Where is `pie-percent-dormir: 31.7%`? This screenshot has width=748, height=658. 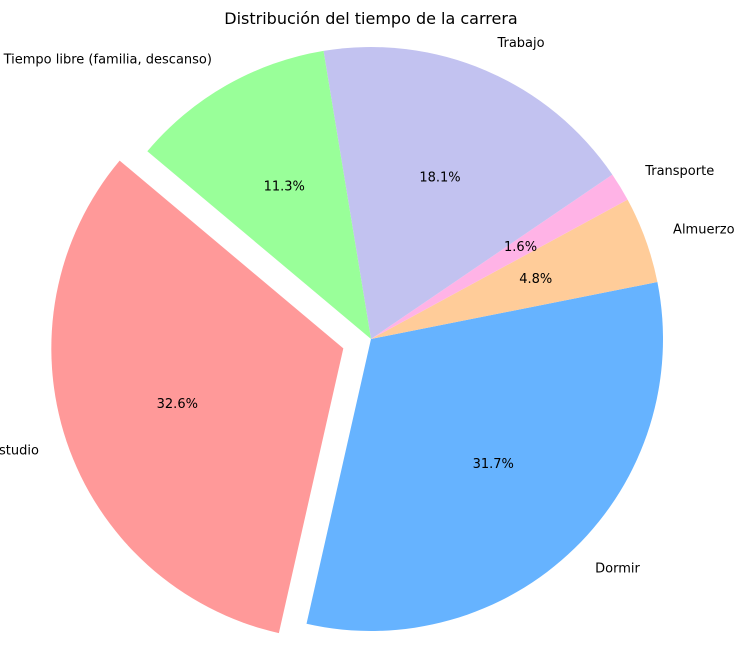
pie-percent-dormir: 31.7% is located at coordinates (493, 464).